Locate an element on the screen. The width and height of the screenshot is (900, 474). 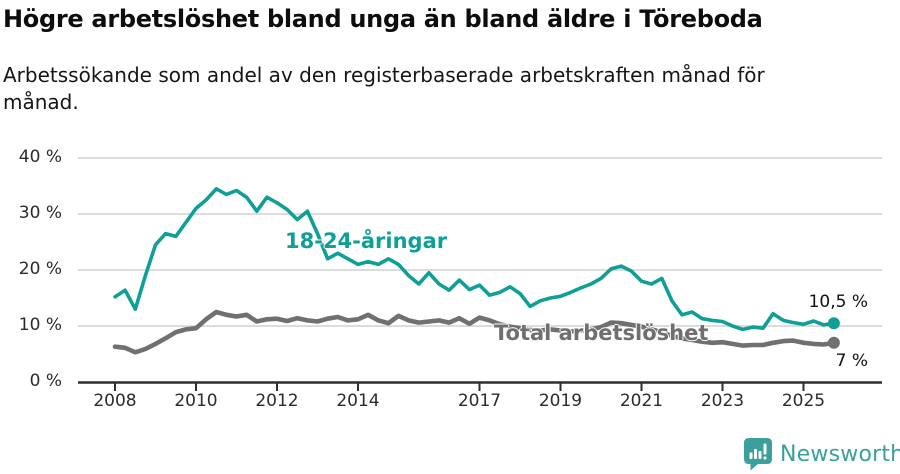
brand-name: Newsworthy is located at coordinates (840, 454).